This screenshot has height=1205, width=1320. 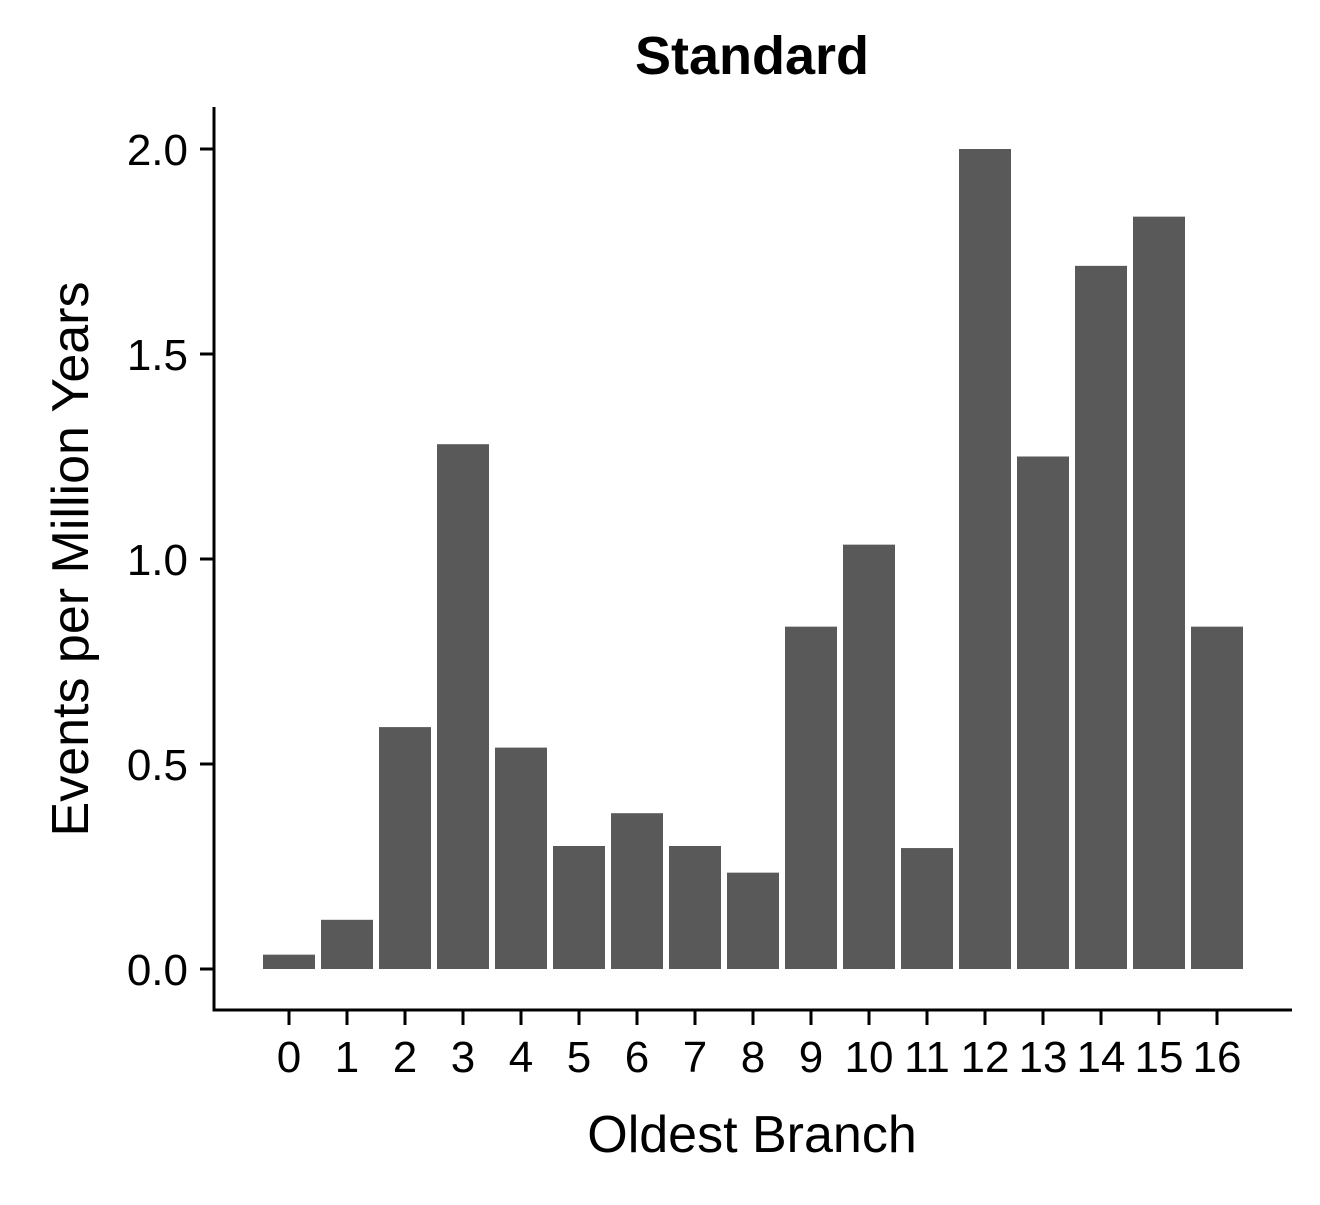 I want to click on x-tick-label: 4, so click(x=521, y=1057).